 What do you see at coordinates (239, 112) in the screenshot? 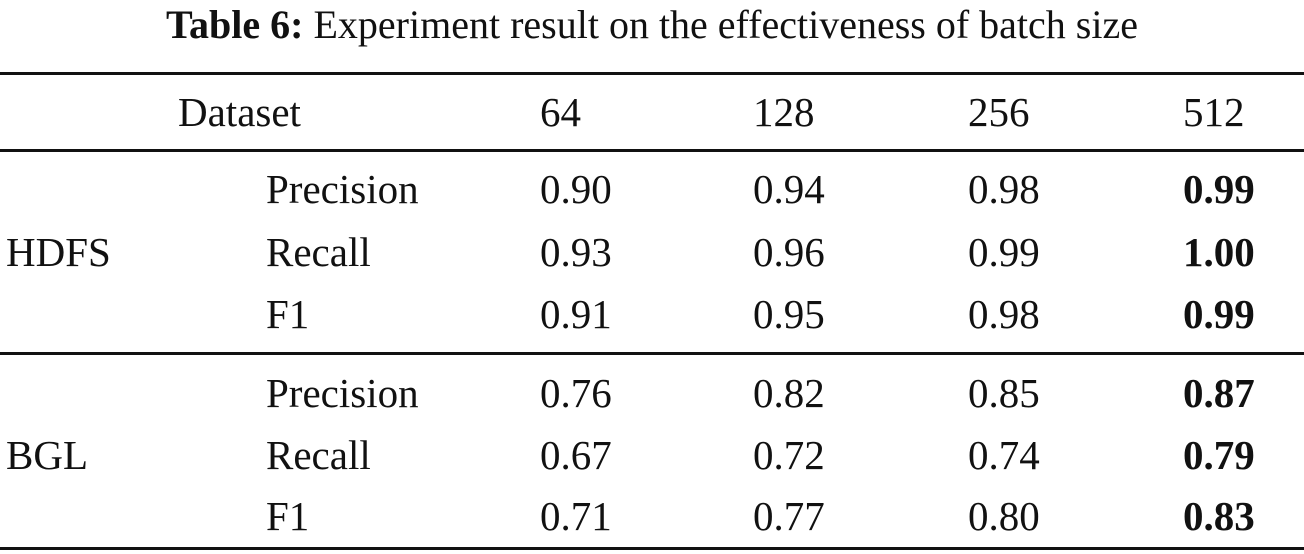
I see `header-dataset: Dataset` at bounding box center [239, 112].